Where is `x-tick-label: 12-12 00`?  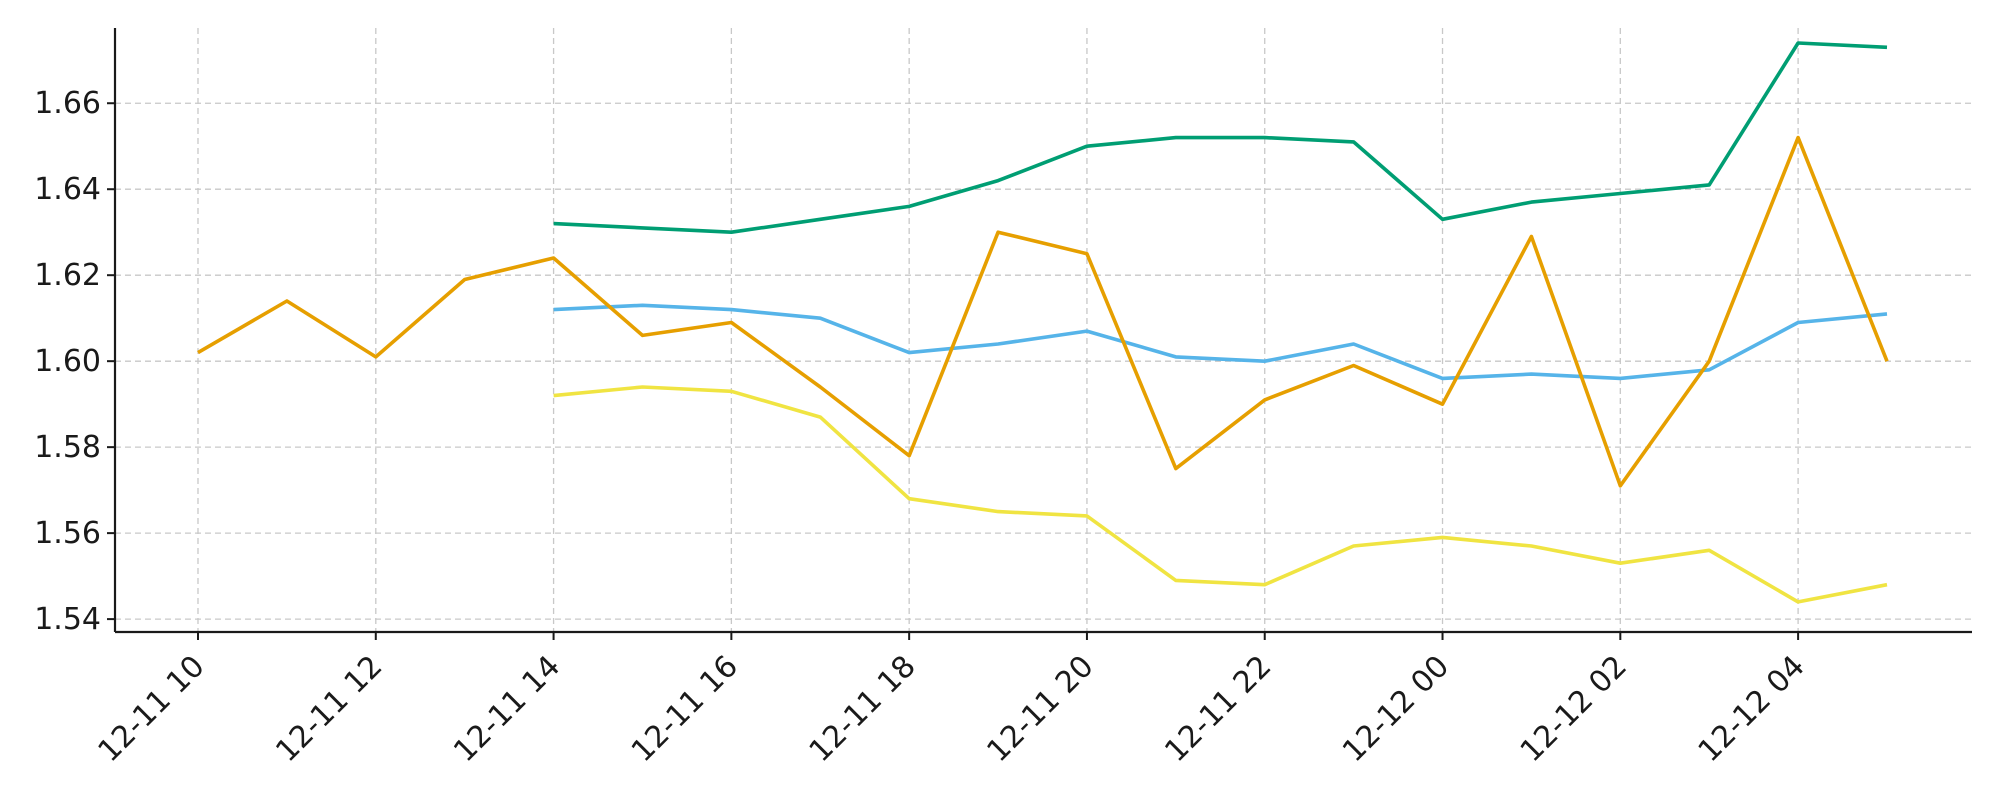
x-tick-label: 12-12 00 is located at coordinates (1396, 709).